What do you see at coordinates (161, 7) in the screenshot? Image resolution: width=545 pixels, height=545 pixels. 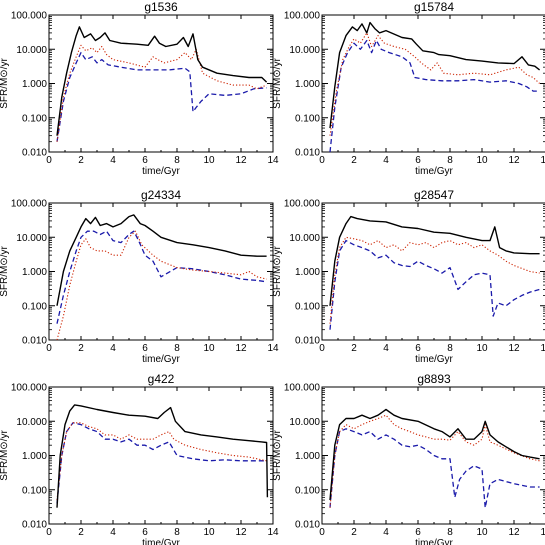 I see `chart-title: g1536` at bounding box center [161, 7].